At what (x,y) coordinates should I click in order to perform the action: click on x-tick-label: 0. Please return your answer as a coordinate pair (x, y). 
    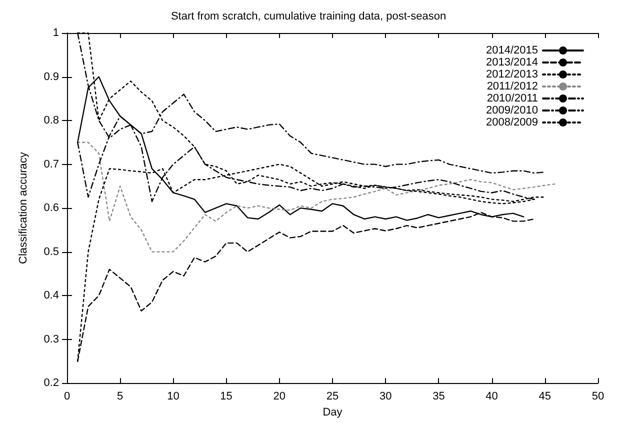
    Looking at the image, I should click on (67, 396).